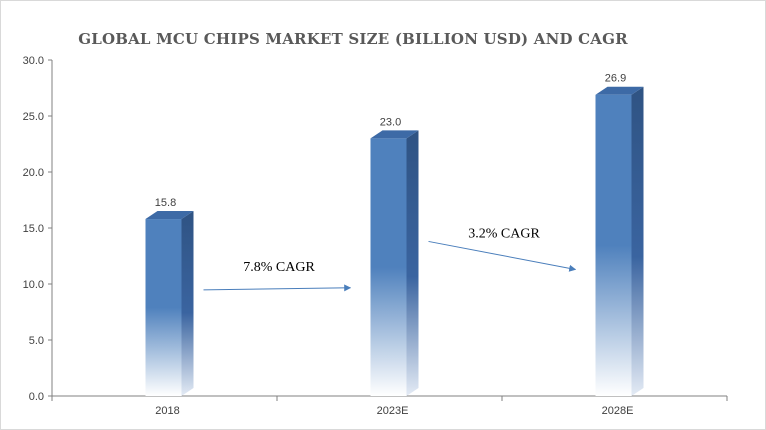  What do you see at coordinates (36, 397) in the screenshot?
I see `y-tick-label: 0.0` at bounding box center [36, 397].